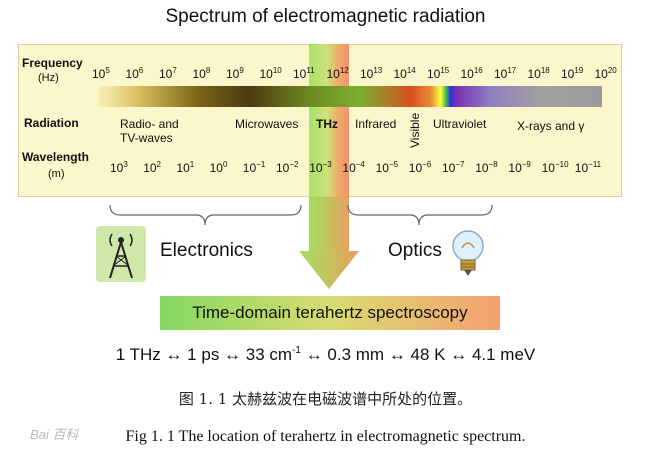 Image resolution: width=651 pixels, height=457 pixels. What do you see at coordinates (320, 167) in the screenshot?
I see `wavelength-tick: 10⁻³` at bounding box center [320, 167].